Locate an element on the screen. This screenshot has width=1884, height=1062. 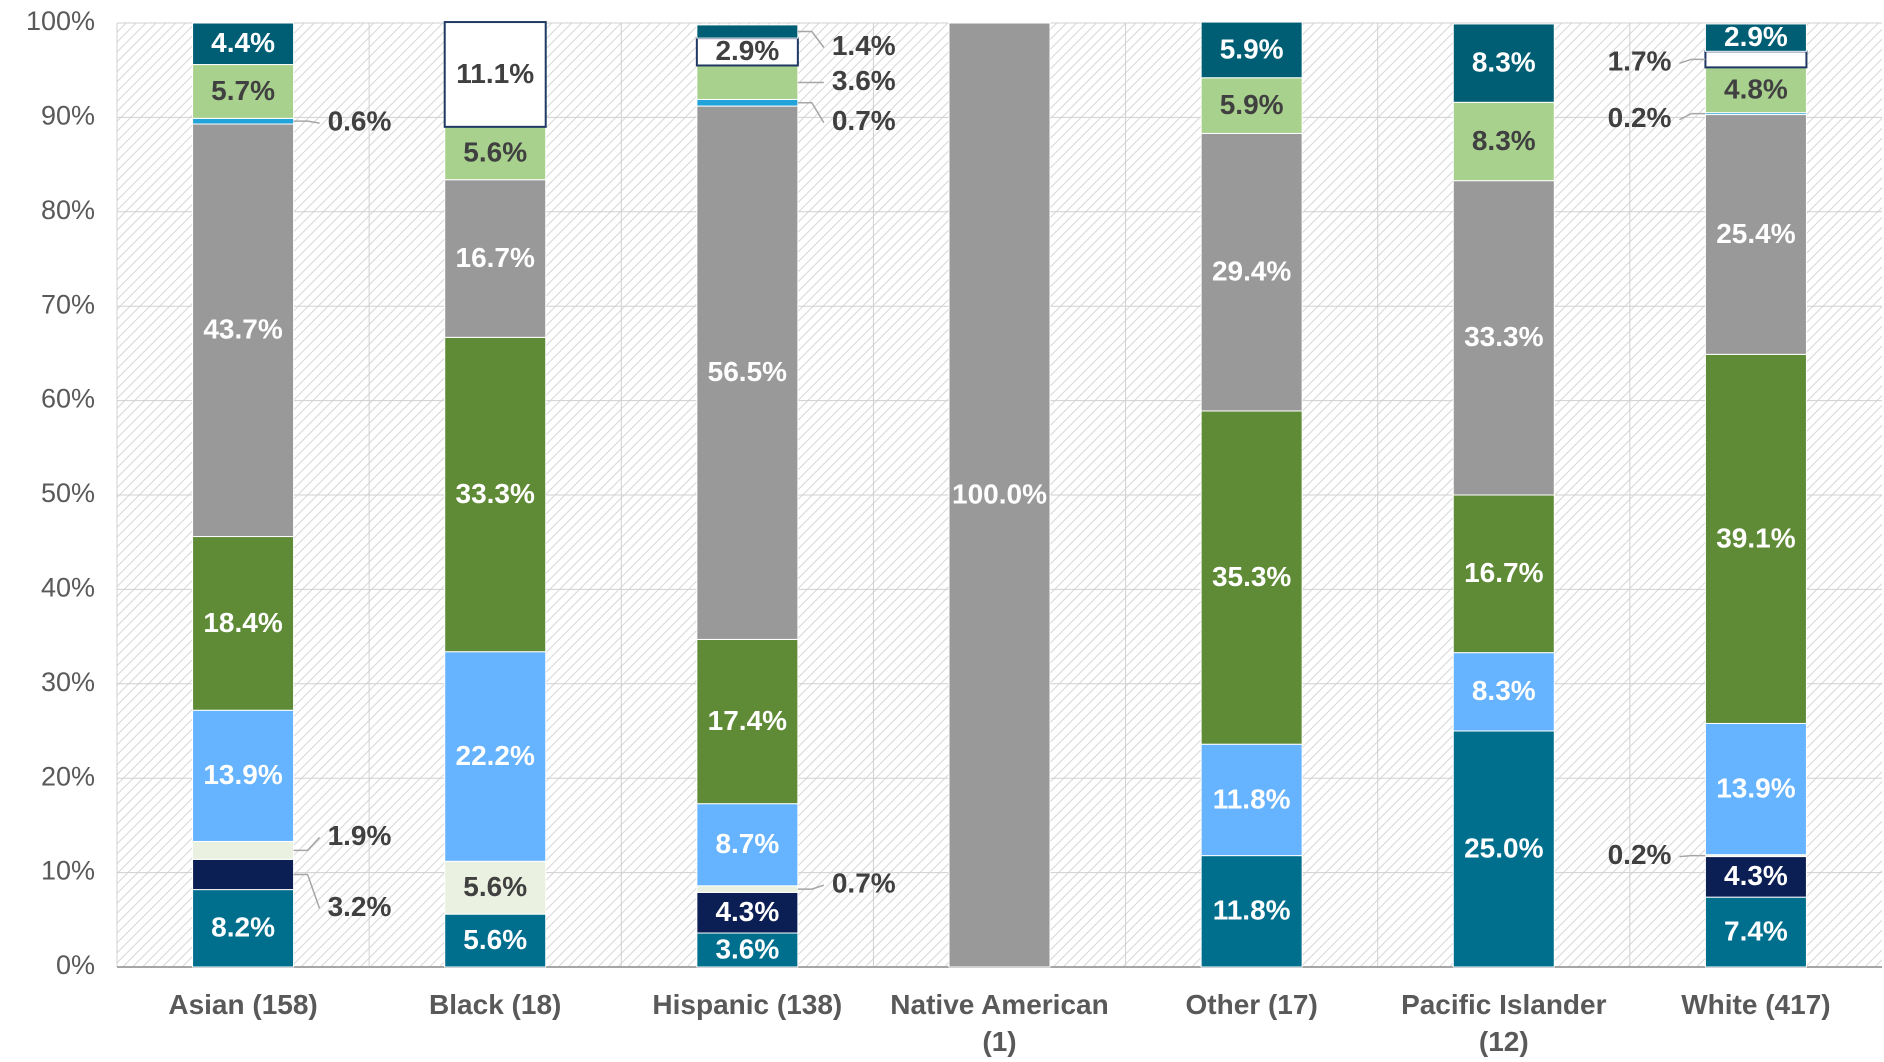
y-tick-label: 30% is located at coordinates (68, 682).